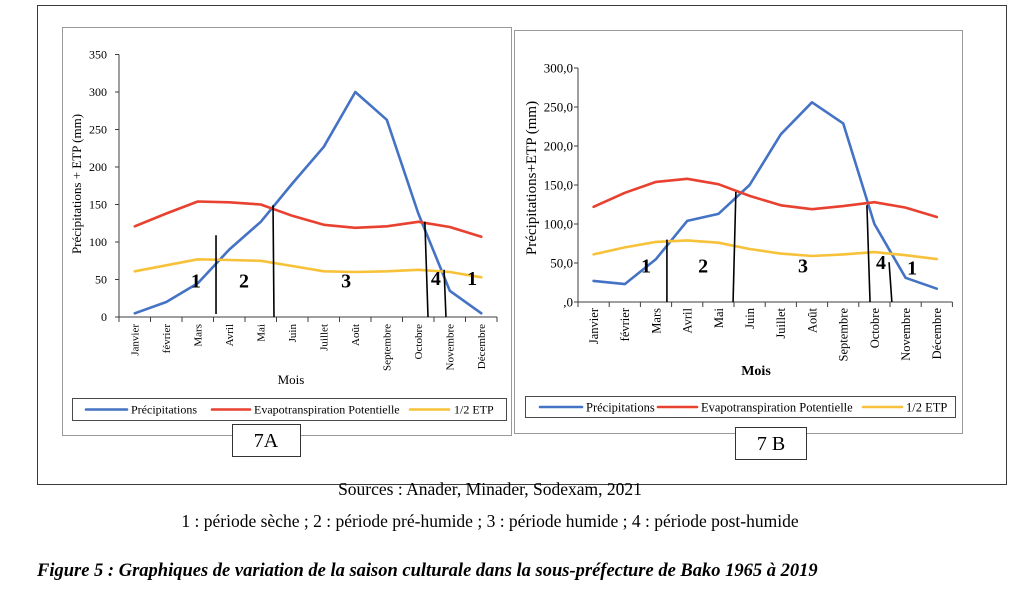 The height and width of the screenshot is (603, 1024). I want to click on y-tick-label: 350, so click(98, 55).